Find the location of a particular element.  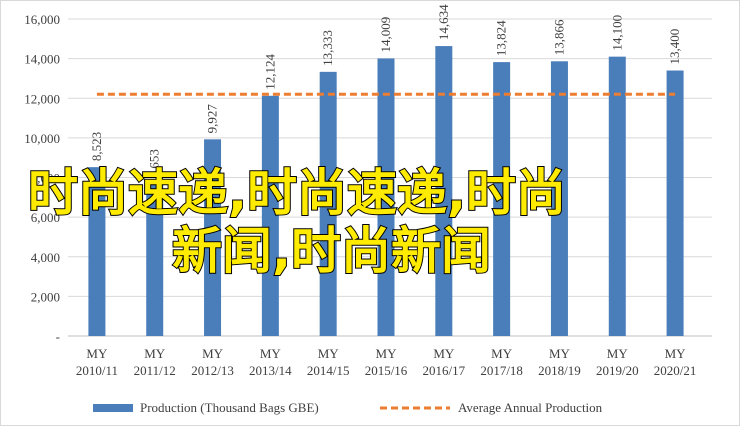

x-tick-label: MY 2018/19 is located at coordinates (559, 362).